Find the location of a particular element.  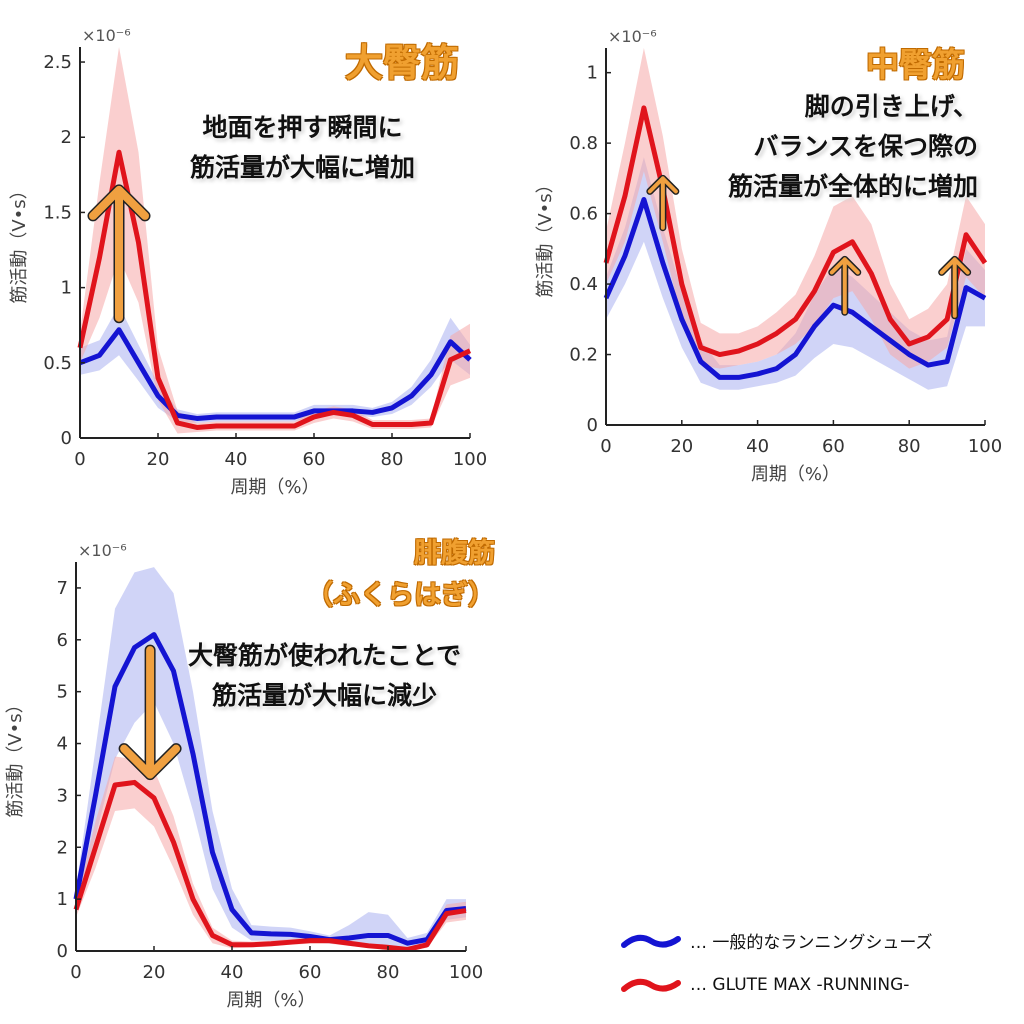

chart3-y-tick-label: 4 is located at coordinates (62, 744).